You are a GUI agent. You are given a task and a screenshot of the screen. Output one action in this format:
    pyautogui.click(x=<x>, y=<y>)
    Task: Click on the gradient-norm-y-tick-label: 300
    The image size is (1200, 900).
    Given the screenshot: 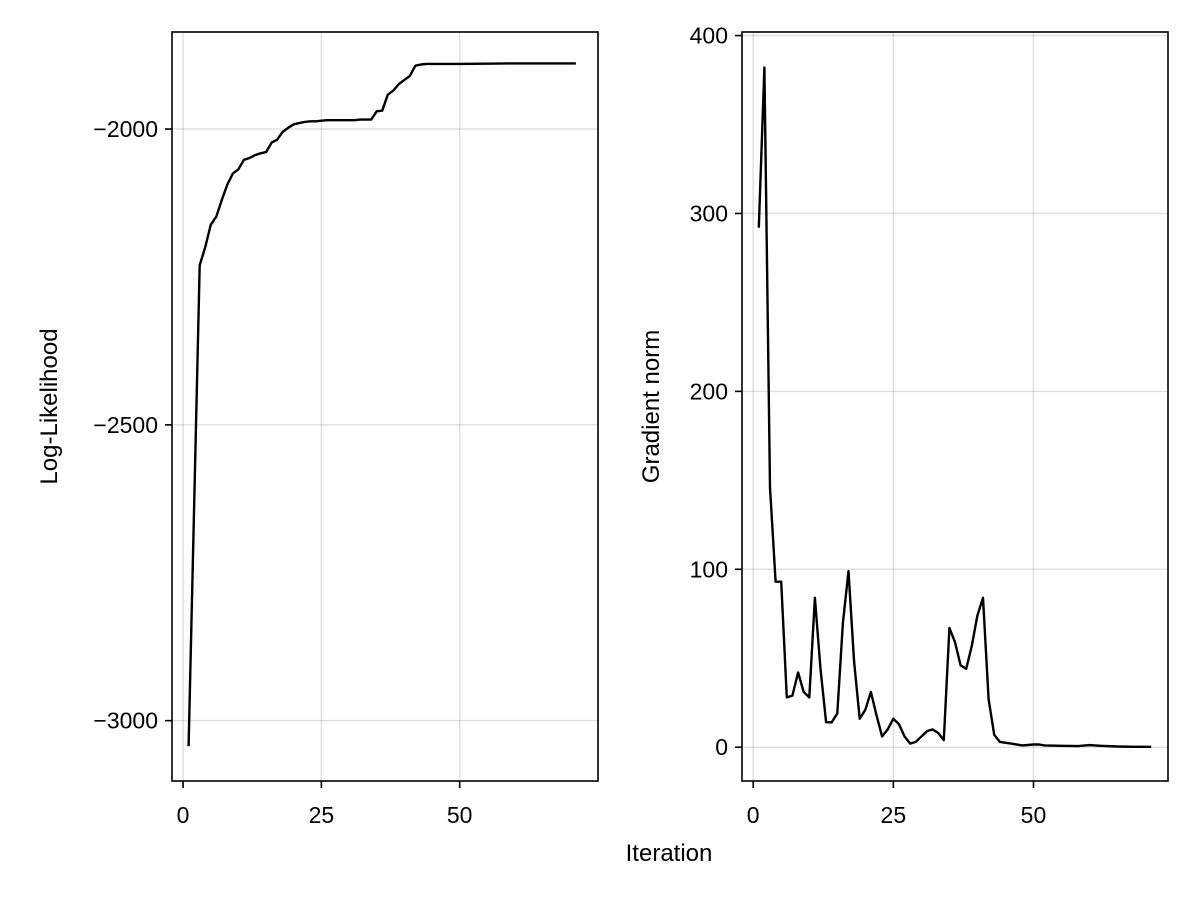 What is the action you would take?
    pyautogui.click(x=709, y=213)
    